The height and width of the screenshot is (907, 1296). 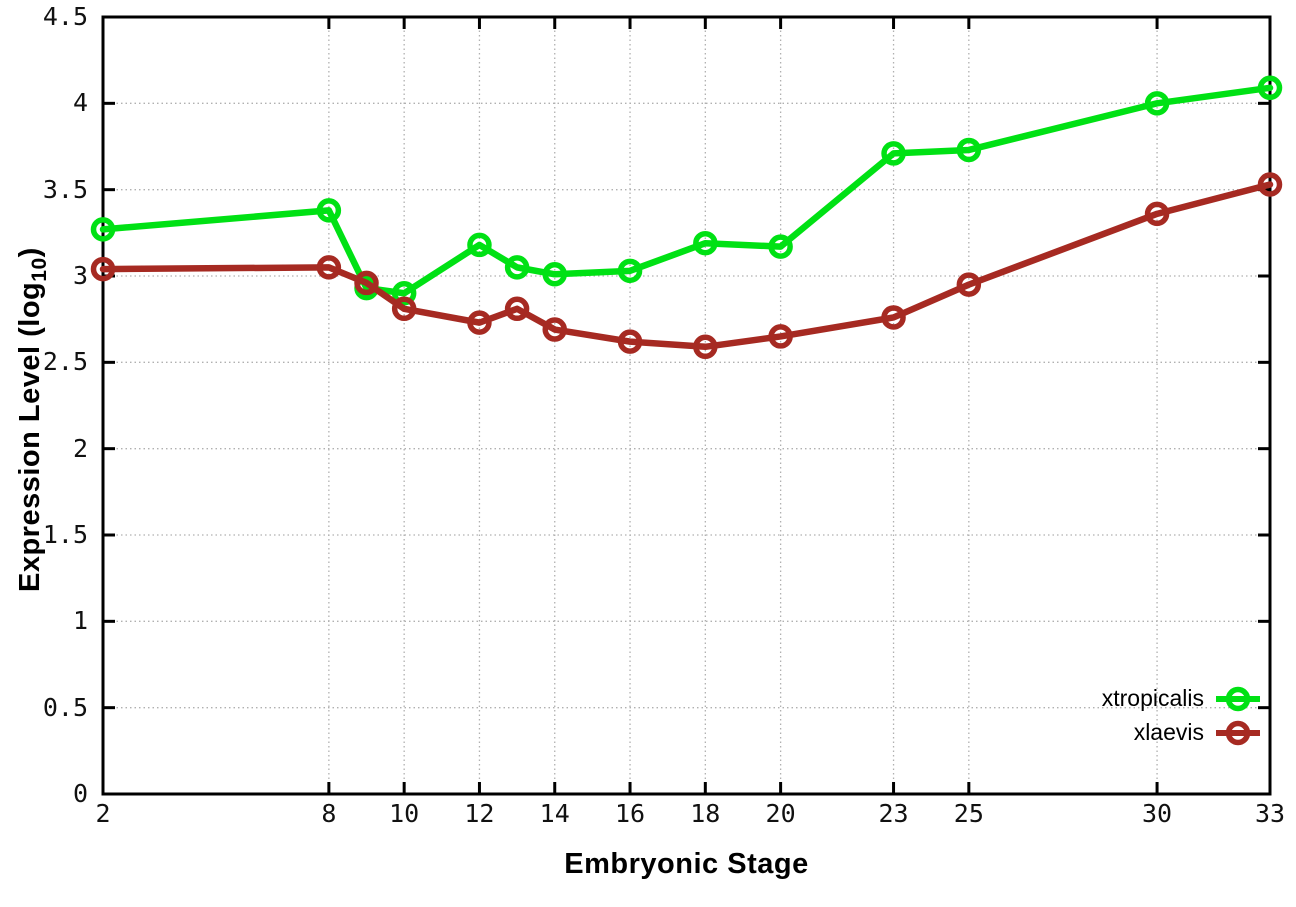 I want to click on y-axis-title-suffix: ), so click(x=30, y=252).